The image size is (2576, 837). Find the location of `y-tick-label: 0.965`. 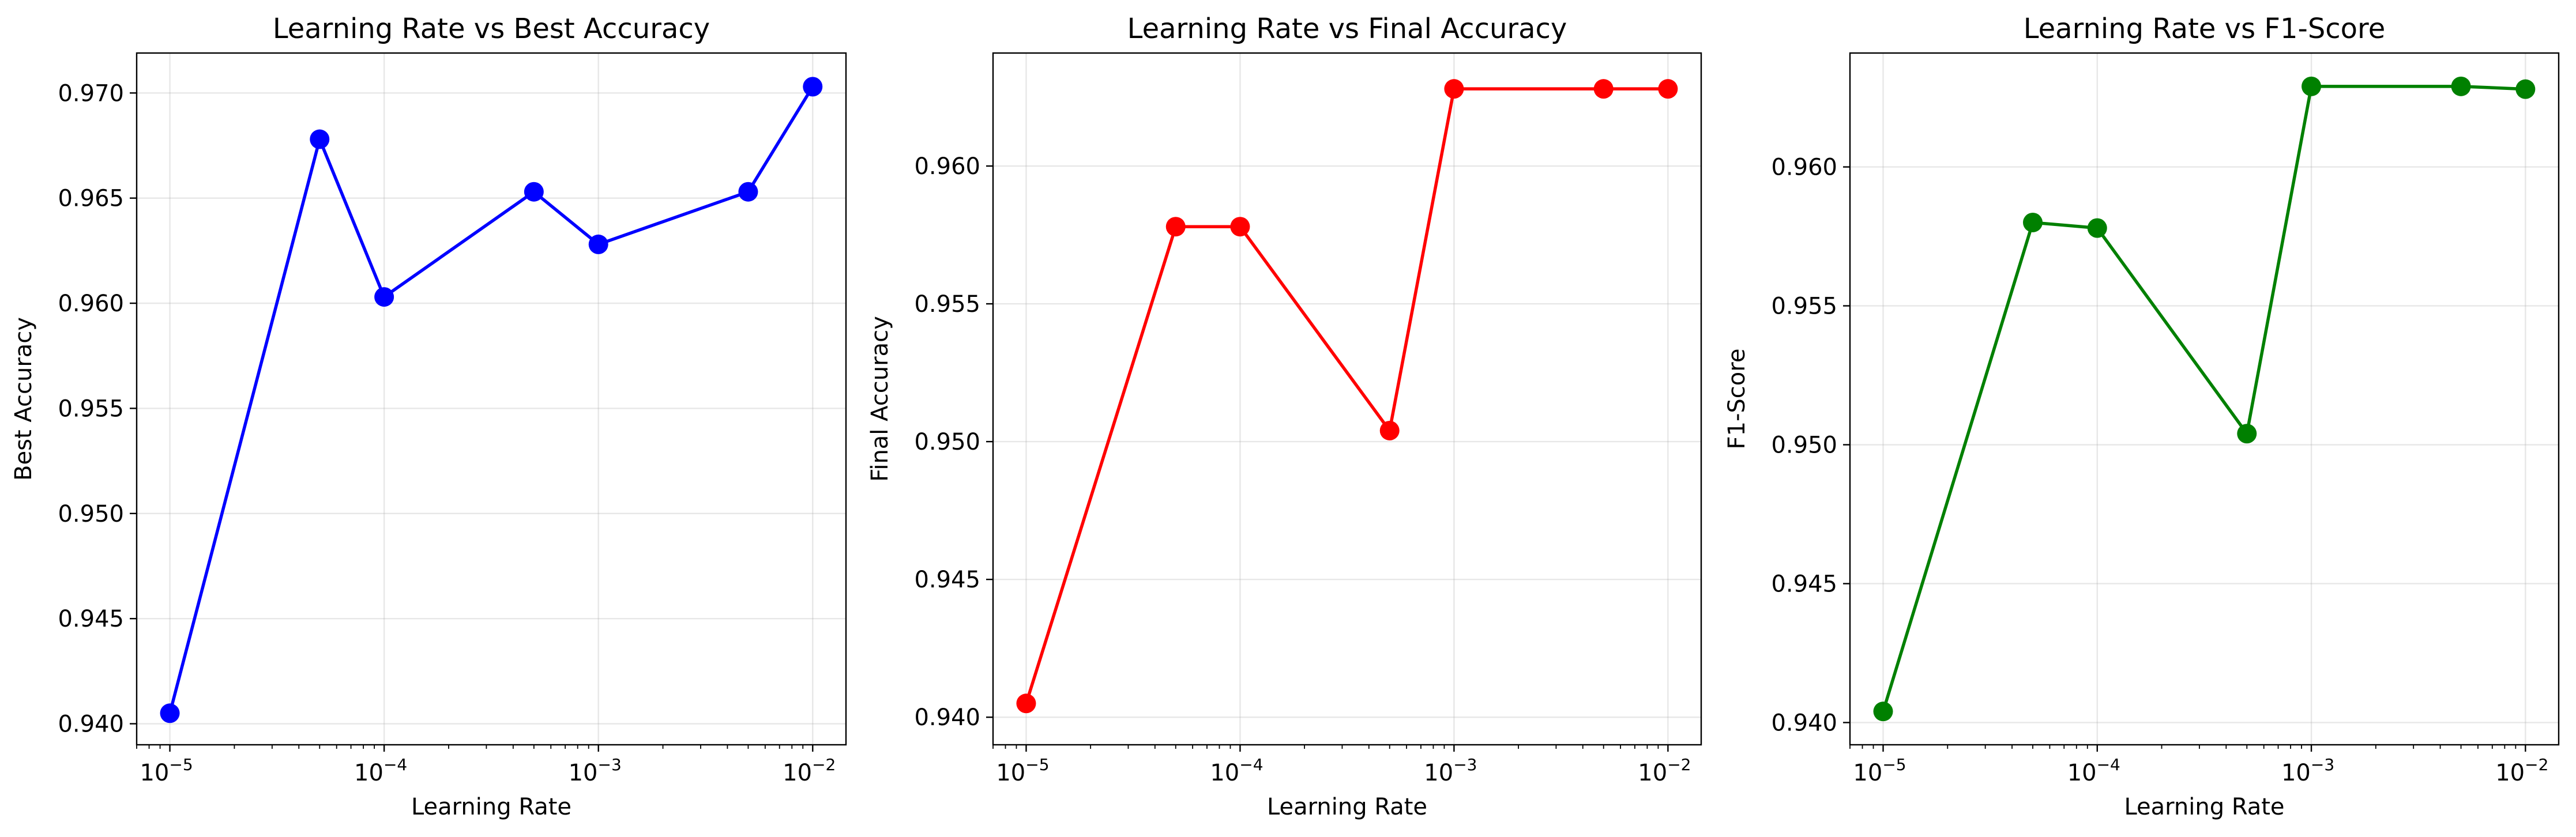

y-tick-label: 0.965 is located at coordinates (91, 199).